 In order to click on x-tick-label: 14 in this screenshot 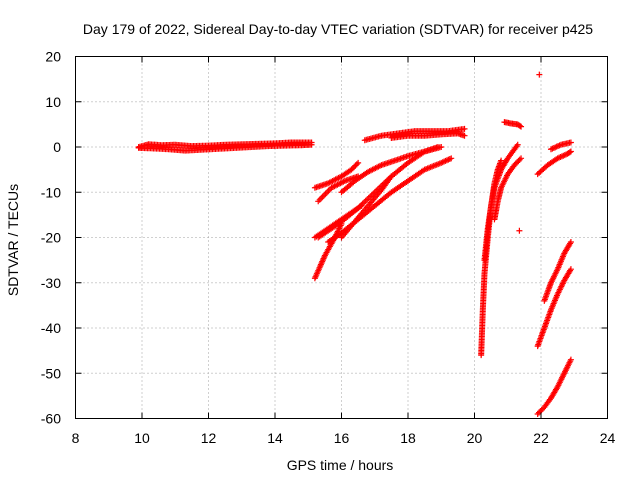, I will do `click(275, 438)`.